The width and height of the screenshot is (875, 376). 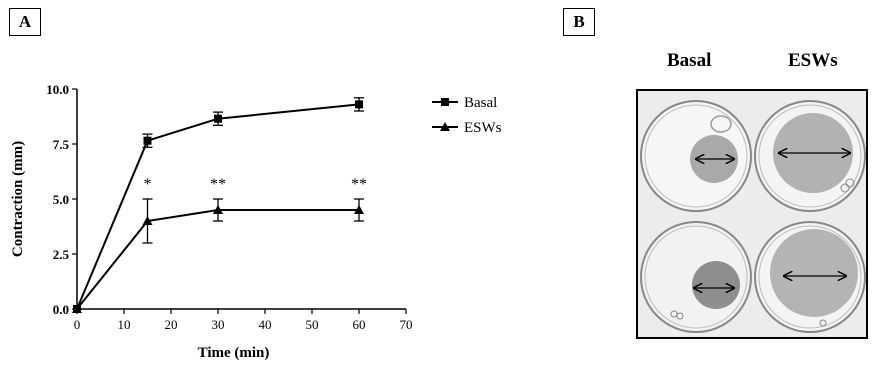 What do you see at coordinates (61, 199) in the screenshot?
I see `y-tick-label: 5.0` at bounding box center [61, 199].